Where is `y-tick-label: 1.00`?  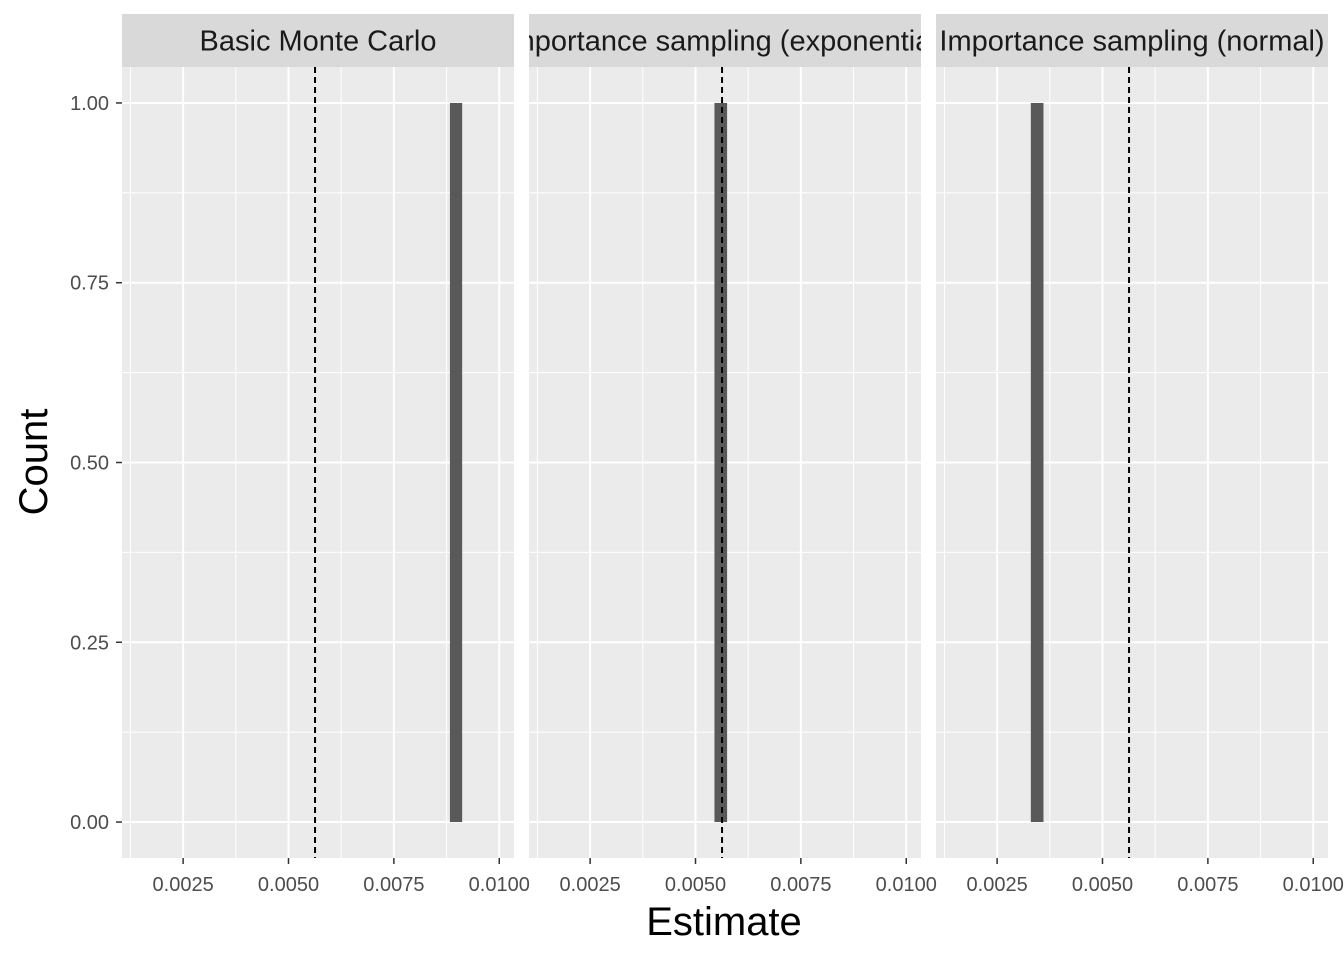 y-tick-label: 1.00 is located at coordinates (89, 104).